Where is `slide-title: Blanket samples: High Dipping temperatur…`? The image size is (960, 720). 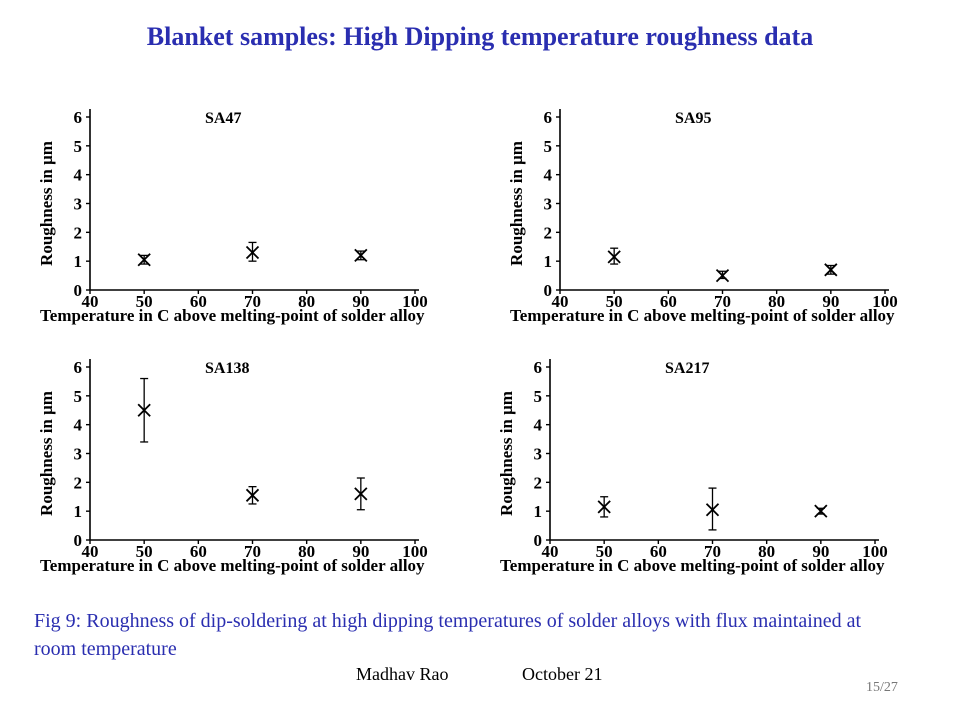 slide-title: Blanket samples: High Dipping temperatur… is located at coordinates (480, 36).